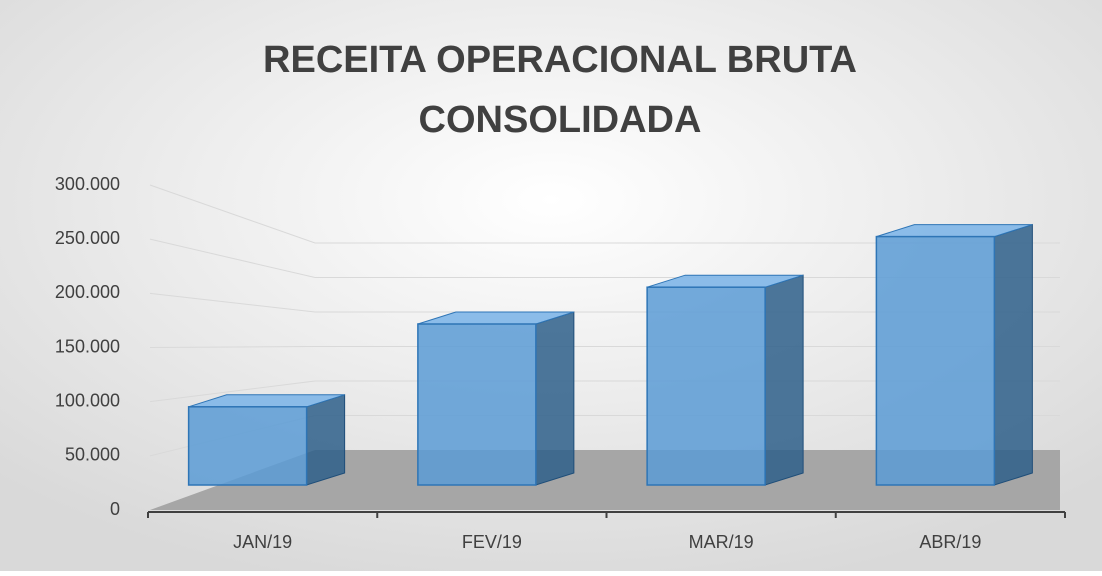 Image resolution: width=1102 pixels, height=576 pixels. I want to click on y-tick-label: 300.000, so click(87, 184).